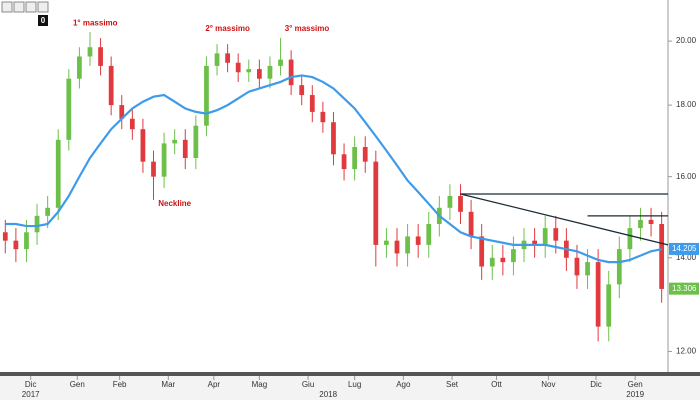 This screenshot has height=400, width=700. Describe the element at coordinates (214, 384) in the screenshot. I see `x-tick-label: Apr` at that location.